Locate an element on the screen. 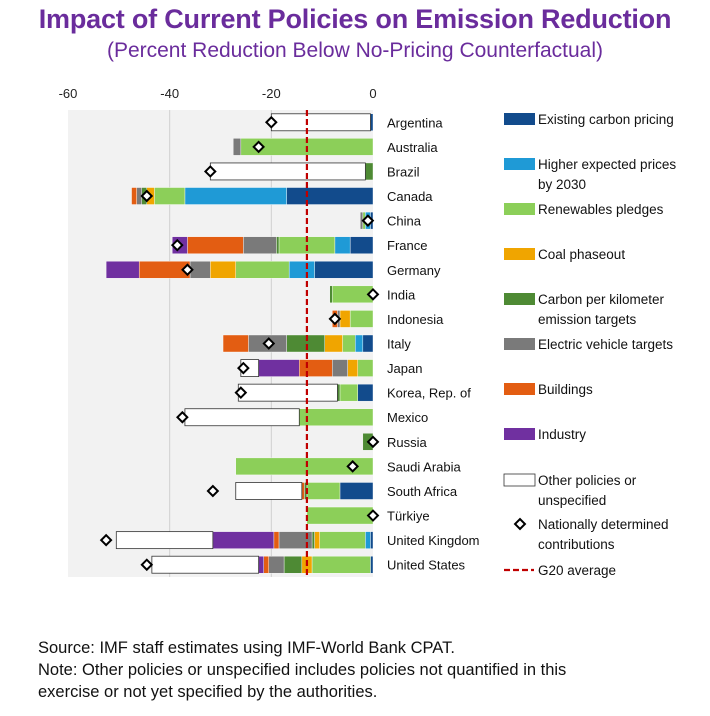 The width and height of the screenshot is (710, 716). legend-label: Existing carbon pricing is located at coordinates (606, 119).